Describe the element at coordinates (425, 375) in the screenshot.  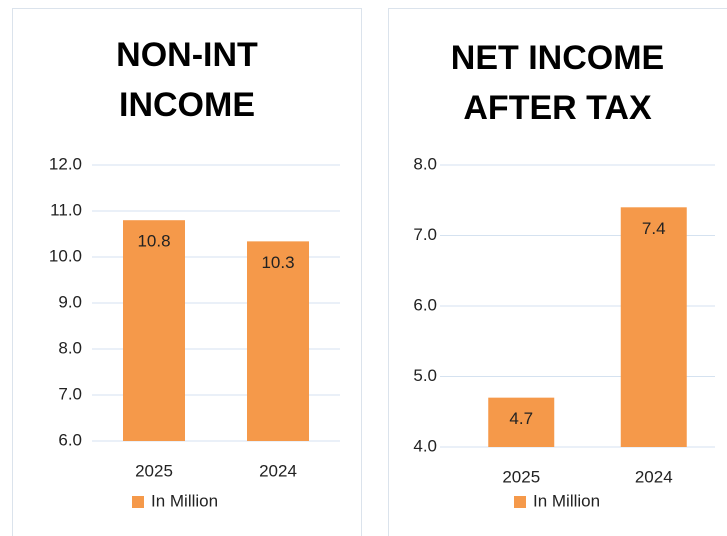
I see `y-tick-label: 5.0` at that location.